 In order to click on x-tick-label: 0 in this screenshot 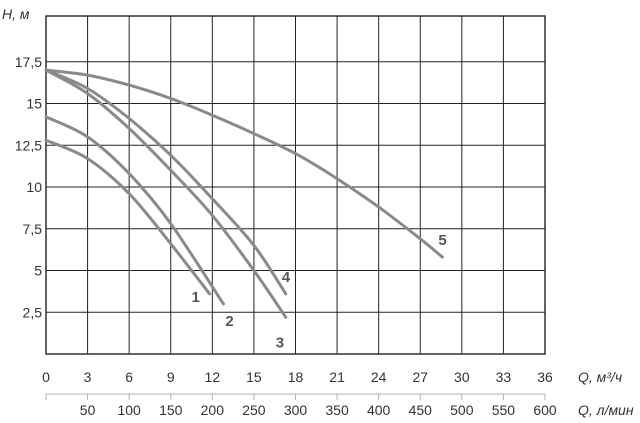, I will do `click(46, 377)`.